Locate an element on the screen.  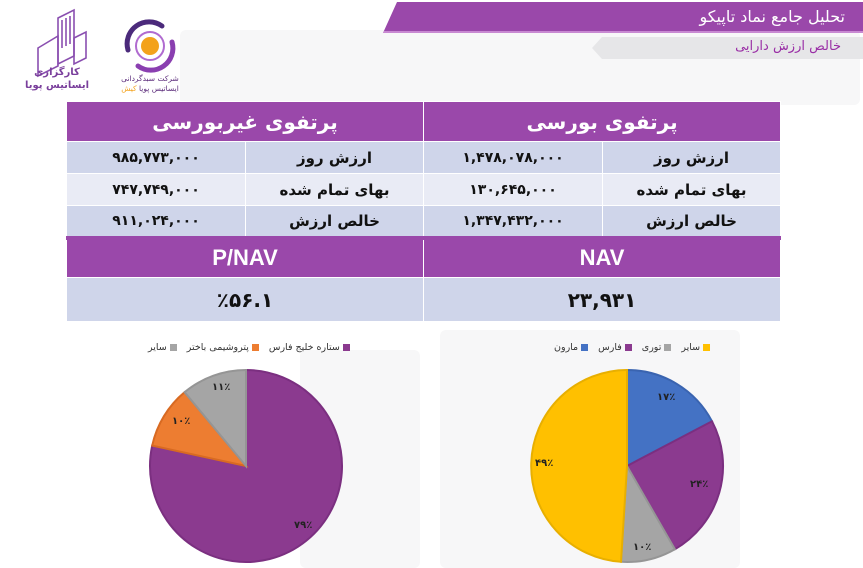
listed-cost: ۱۳۰,۶۴۵,۰۰۰ is located at coordinates (513, 189).